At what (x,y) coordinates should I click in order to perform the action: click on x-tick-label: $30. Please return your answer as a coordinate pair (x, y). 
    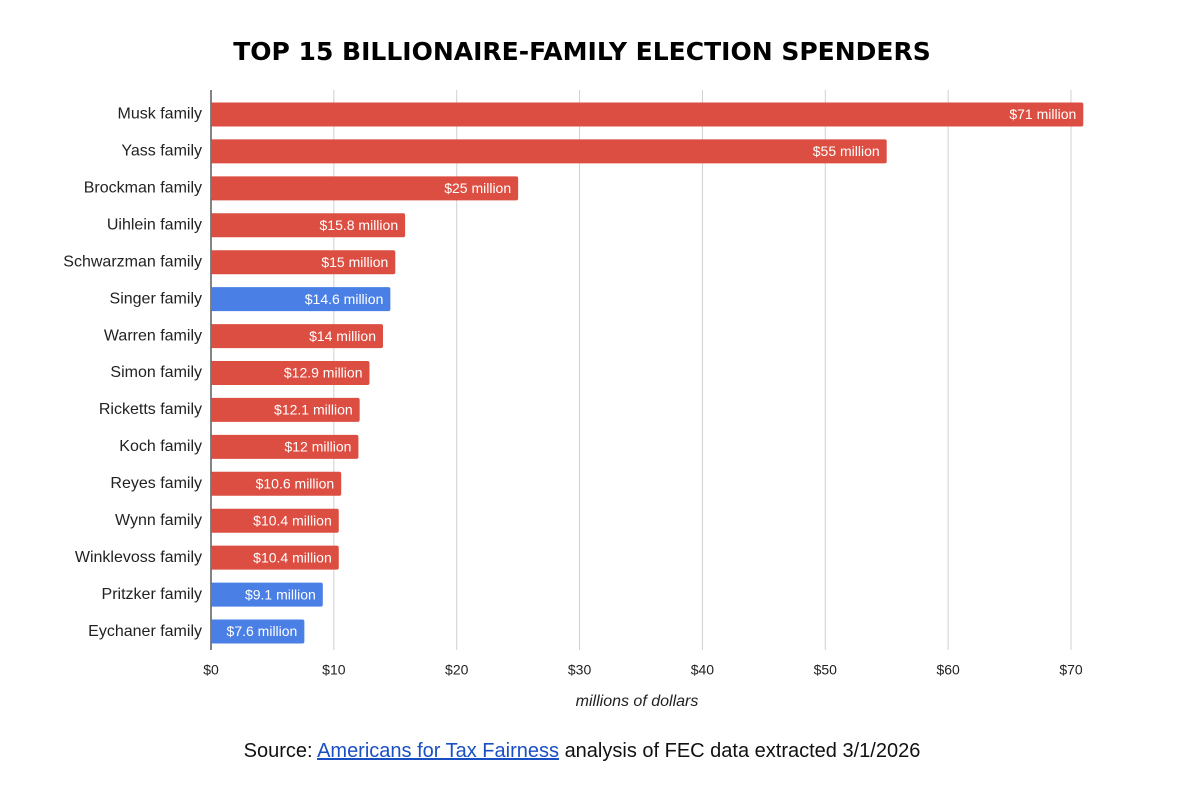
    Looking at the image, I should click on (580, 670).